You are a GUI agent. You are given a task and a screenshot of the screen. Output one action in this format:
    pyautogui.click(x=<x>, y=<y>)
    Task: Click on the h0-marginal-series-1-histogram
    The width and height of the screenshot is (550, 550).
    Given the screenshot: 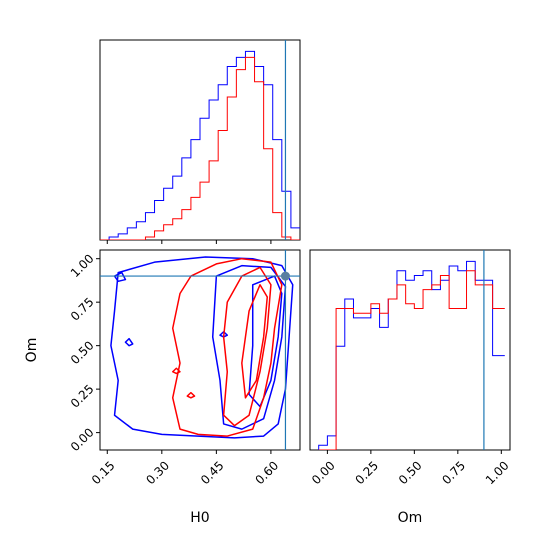 What is the action you would take?
    pyautogui.click(x=200, y=148)
    